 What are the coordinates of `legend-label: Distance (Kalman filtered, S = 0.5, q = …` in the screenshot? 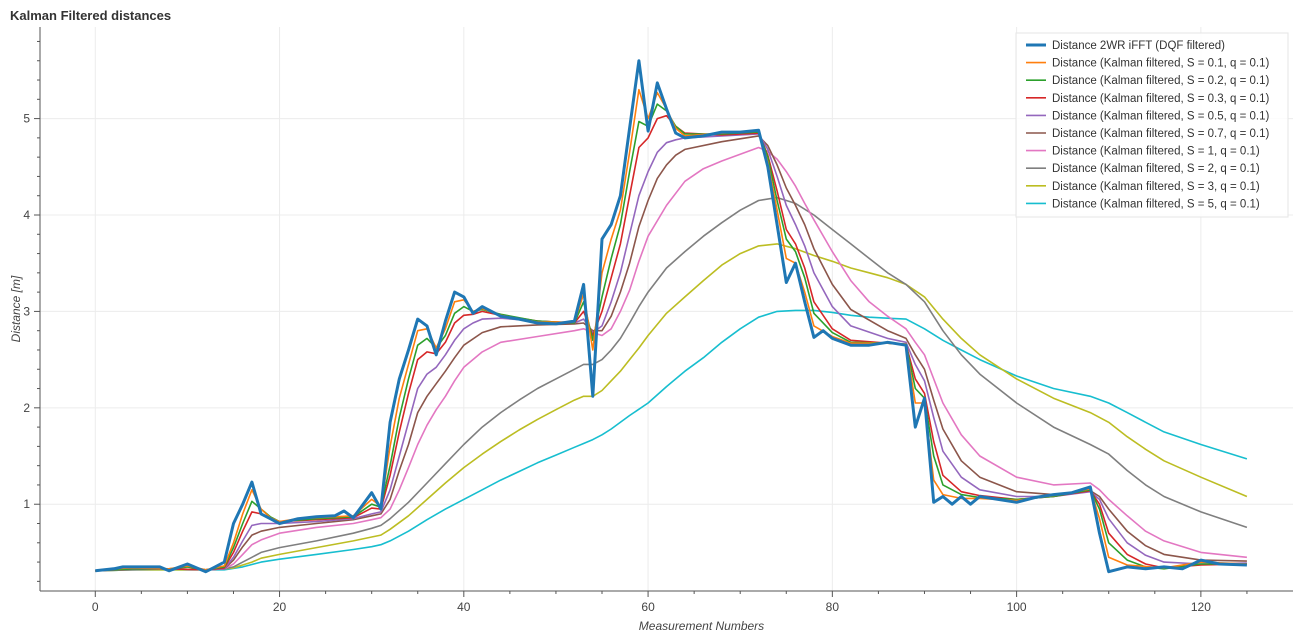 It's located at (1161, 116).